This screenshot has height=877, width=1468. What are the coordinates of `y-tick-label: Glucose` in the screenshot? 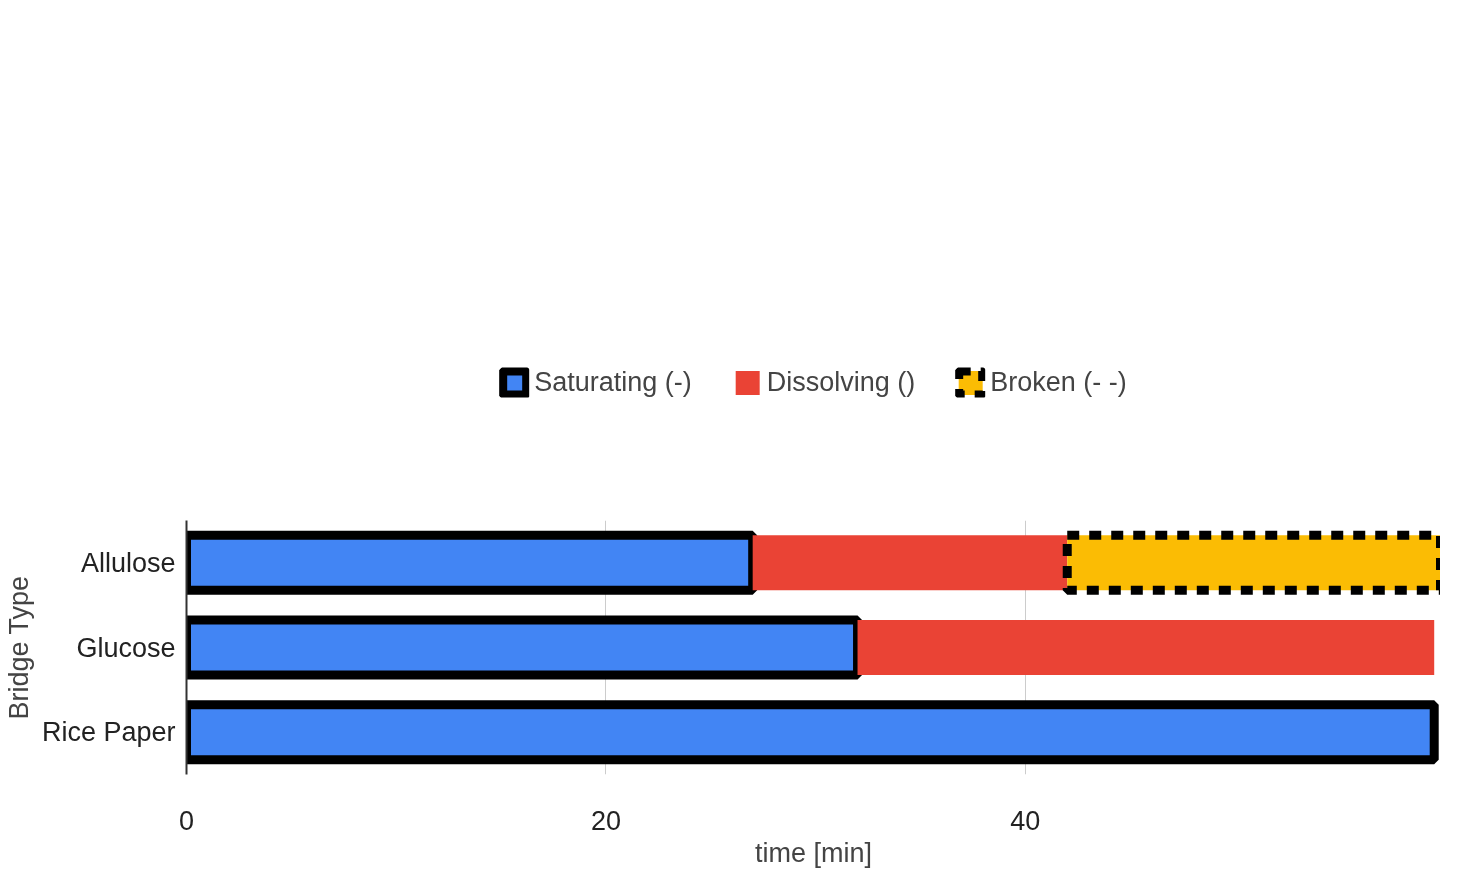 It's located at (126, 647).